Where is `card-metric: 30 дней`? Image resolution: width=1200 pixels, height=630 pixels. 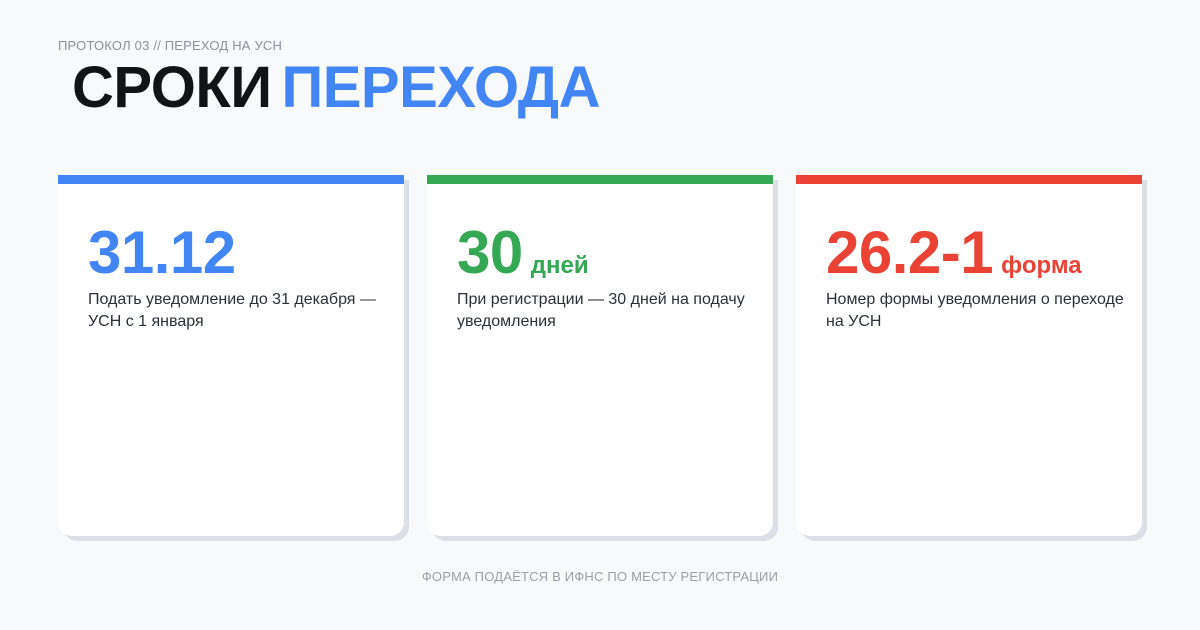
card-metric: 30 дней is located at coordinates (523, 253).